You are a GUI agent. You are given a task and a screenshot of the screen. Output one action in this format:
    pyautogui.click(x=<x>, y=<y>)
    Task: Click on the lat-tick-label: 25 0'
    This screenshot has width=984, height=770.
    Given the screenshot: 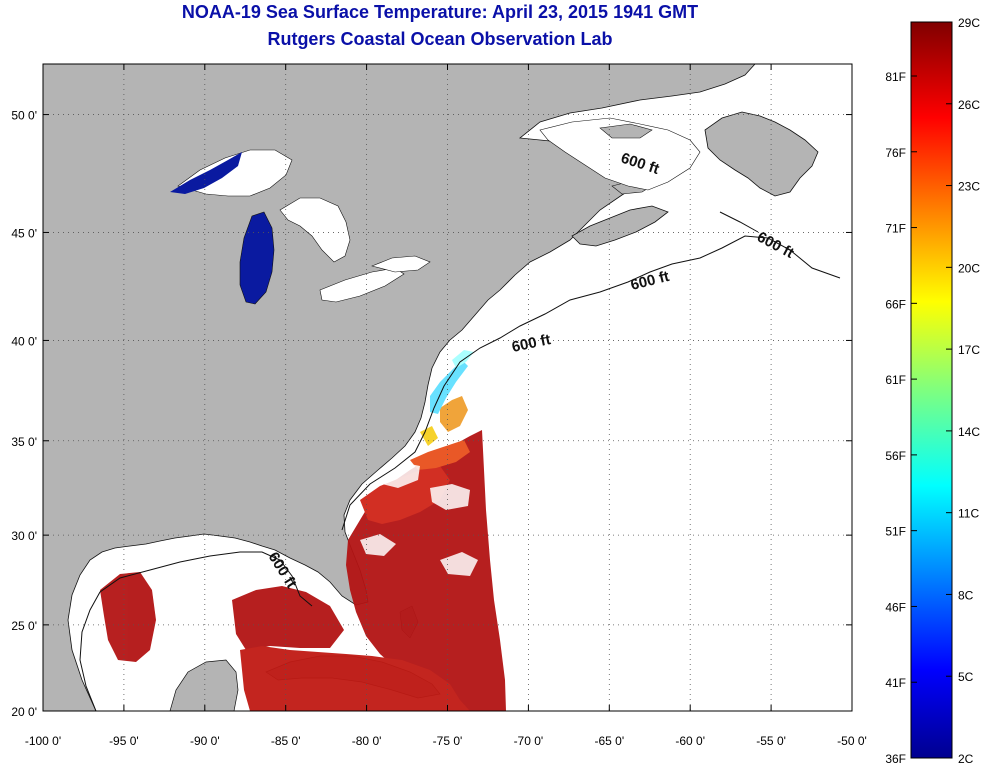 What is the action you would take?
    pyautogui.click(x=24, y=626)
    